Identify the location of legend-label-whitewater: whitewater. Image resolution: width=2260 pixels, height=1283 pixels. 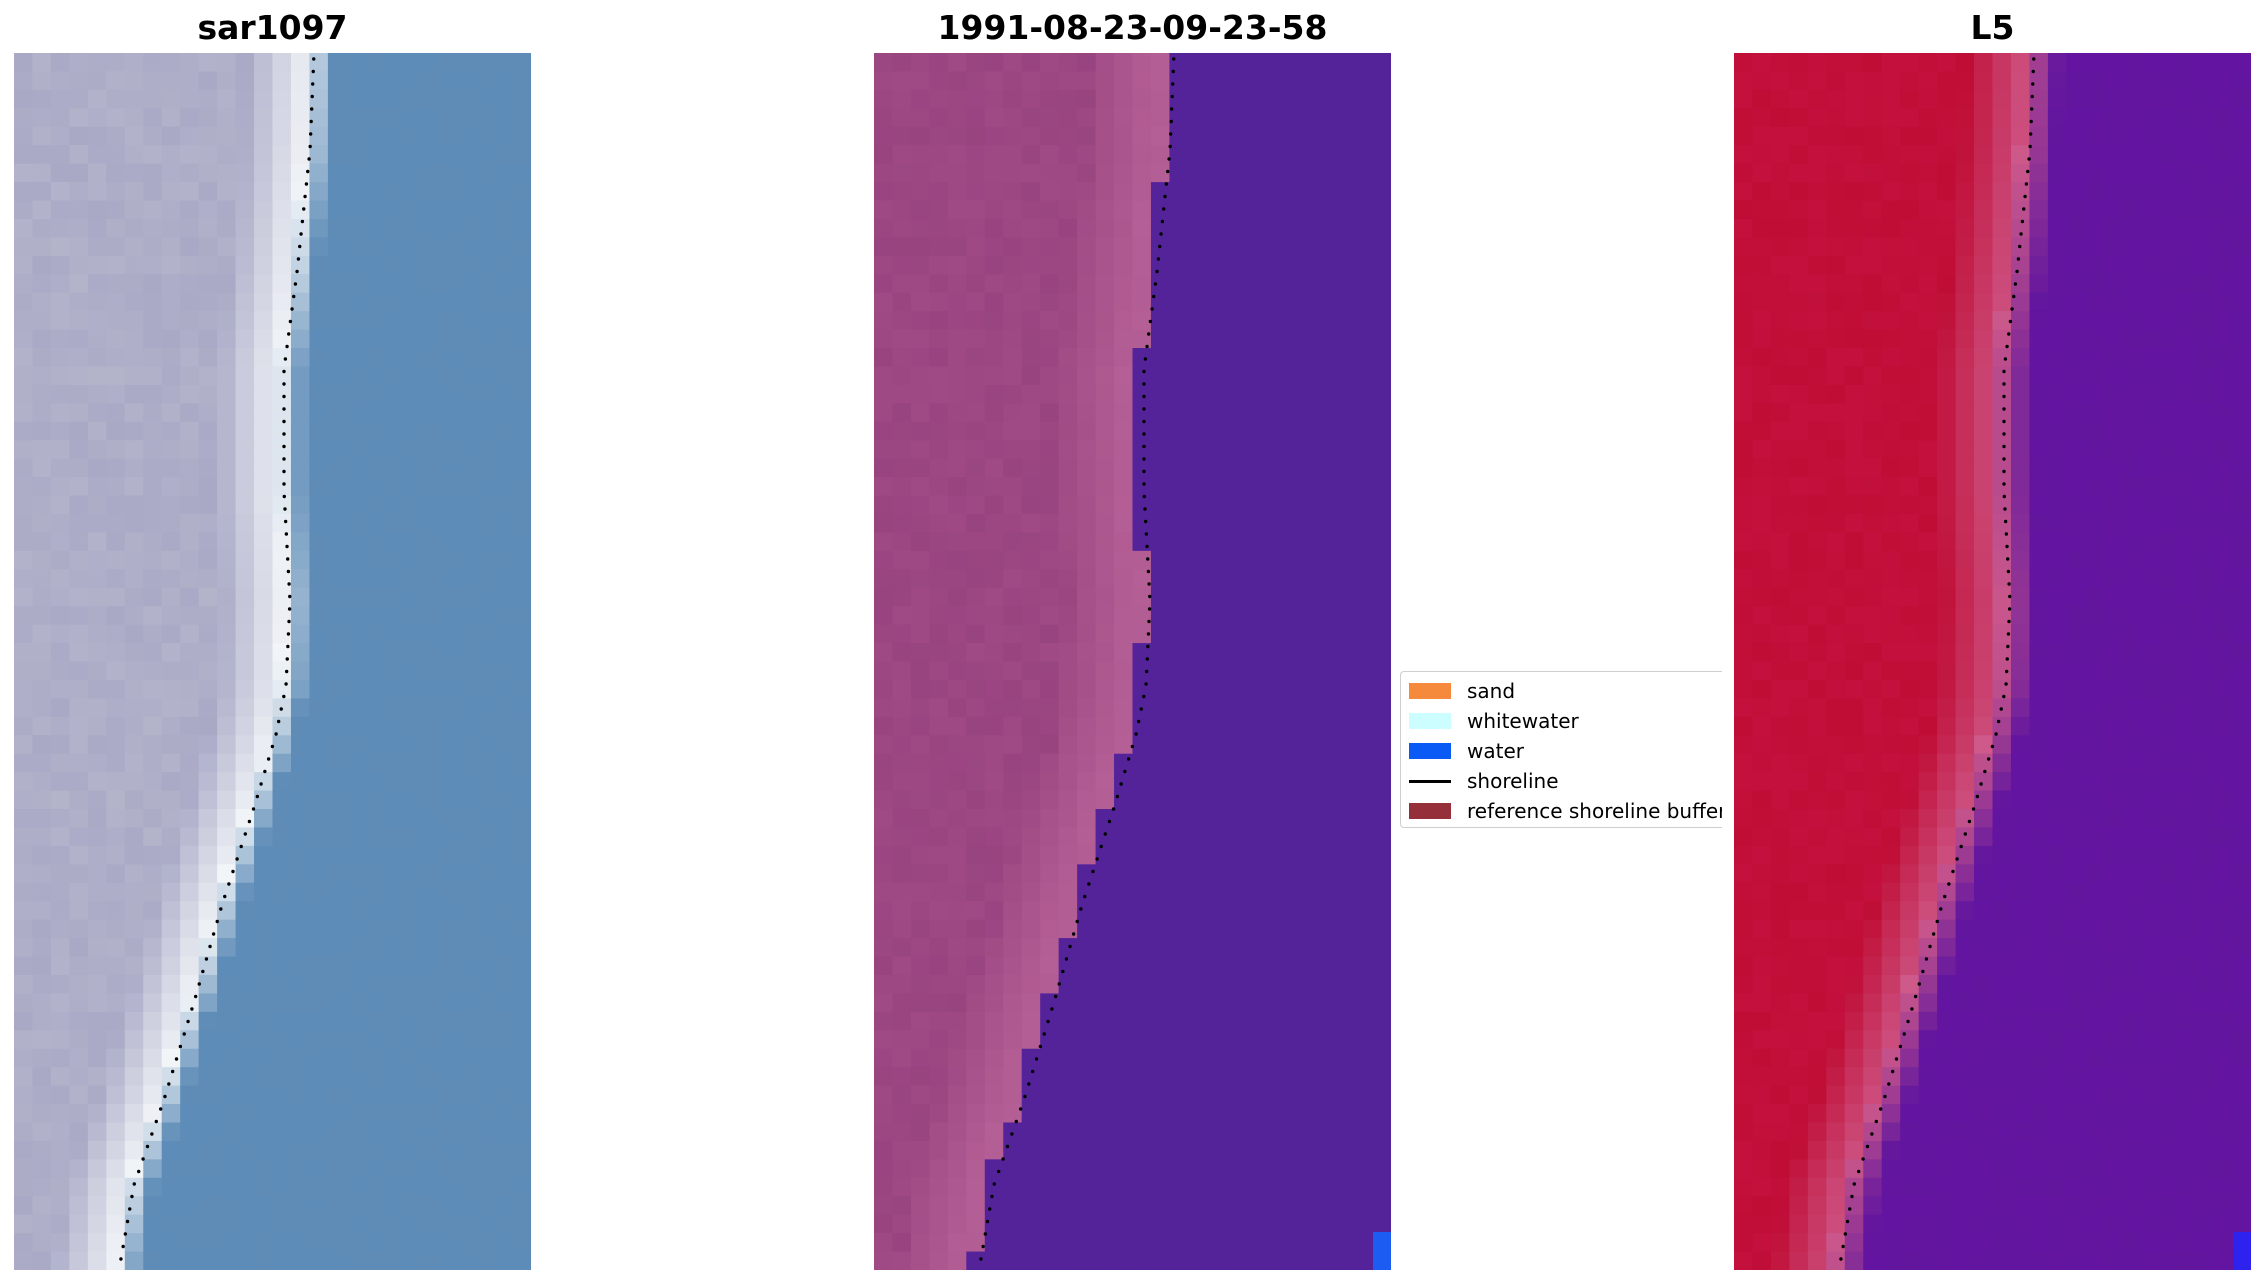
(1523, 721).